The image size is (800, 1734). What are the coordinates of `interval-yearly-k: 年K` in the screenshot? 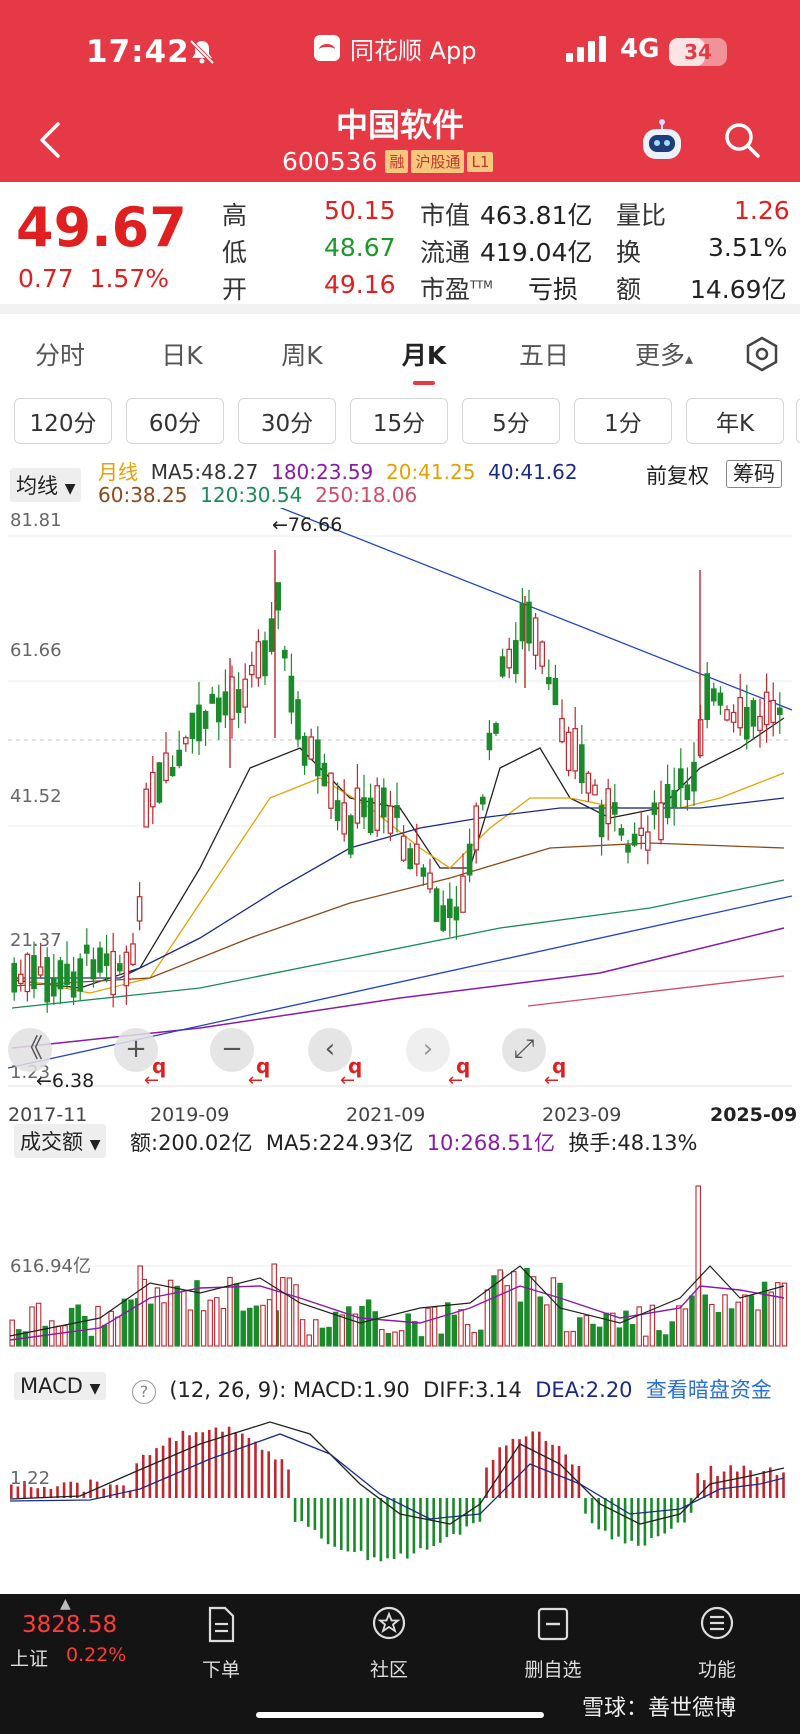 It's located at (735, 421).